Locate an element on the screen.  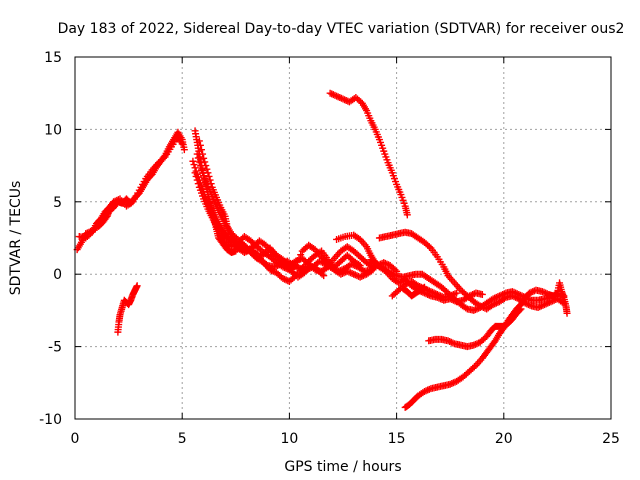
y-tick-label: 10 is located at coordinates (53, 130).